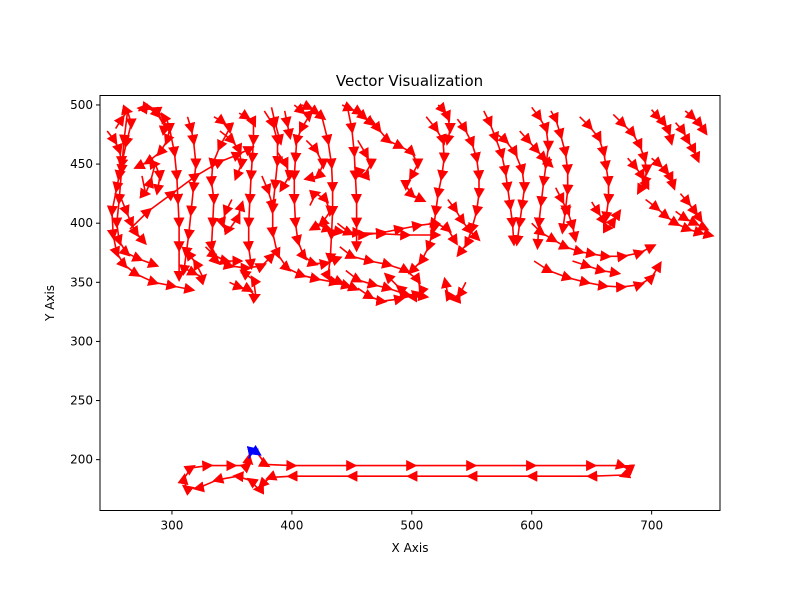  I want to click on chart-title: Vector Visualization, so click(409, 81).